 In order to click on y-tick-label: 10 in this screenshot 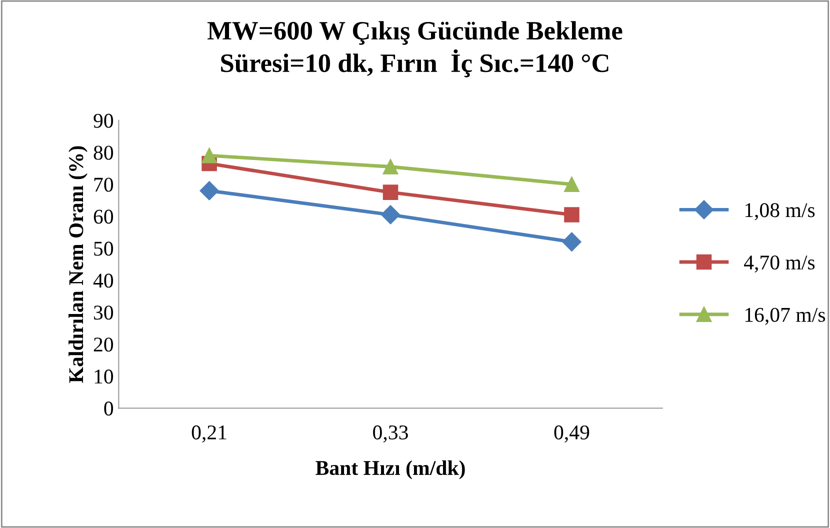, I will do `click(104, 377)`.